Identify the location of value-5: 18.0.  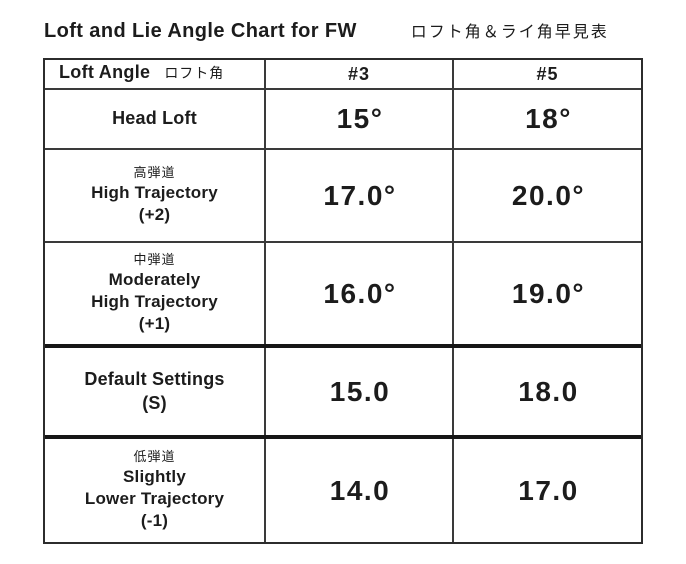
(548, 391).